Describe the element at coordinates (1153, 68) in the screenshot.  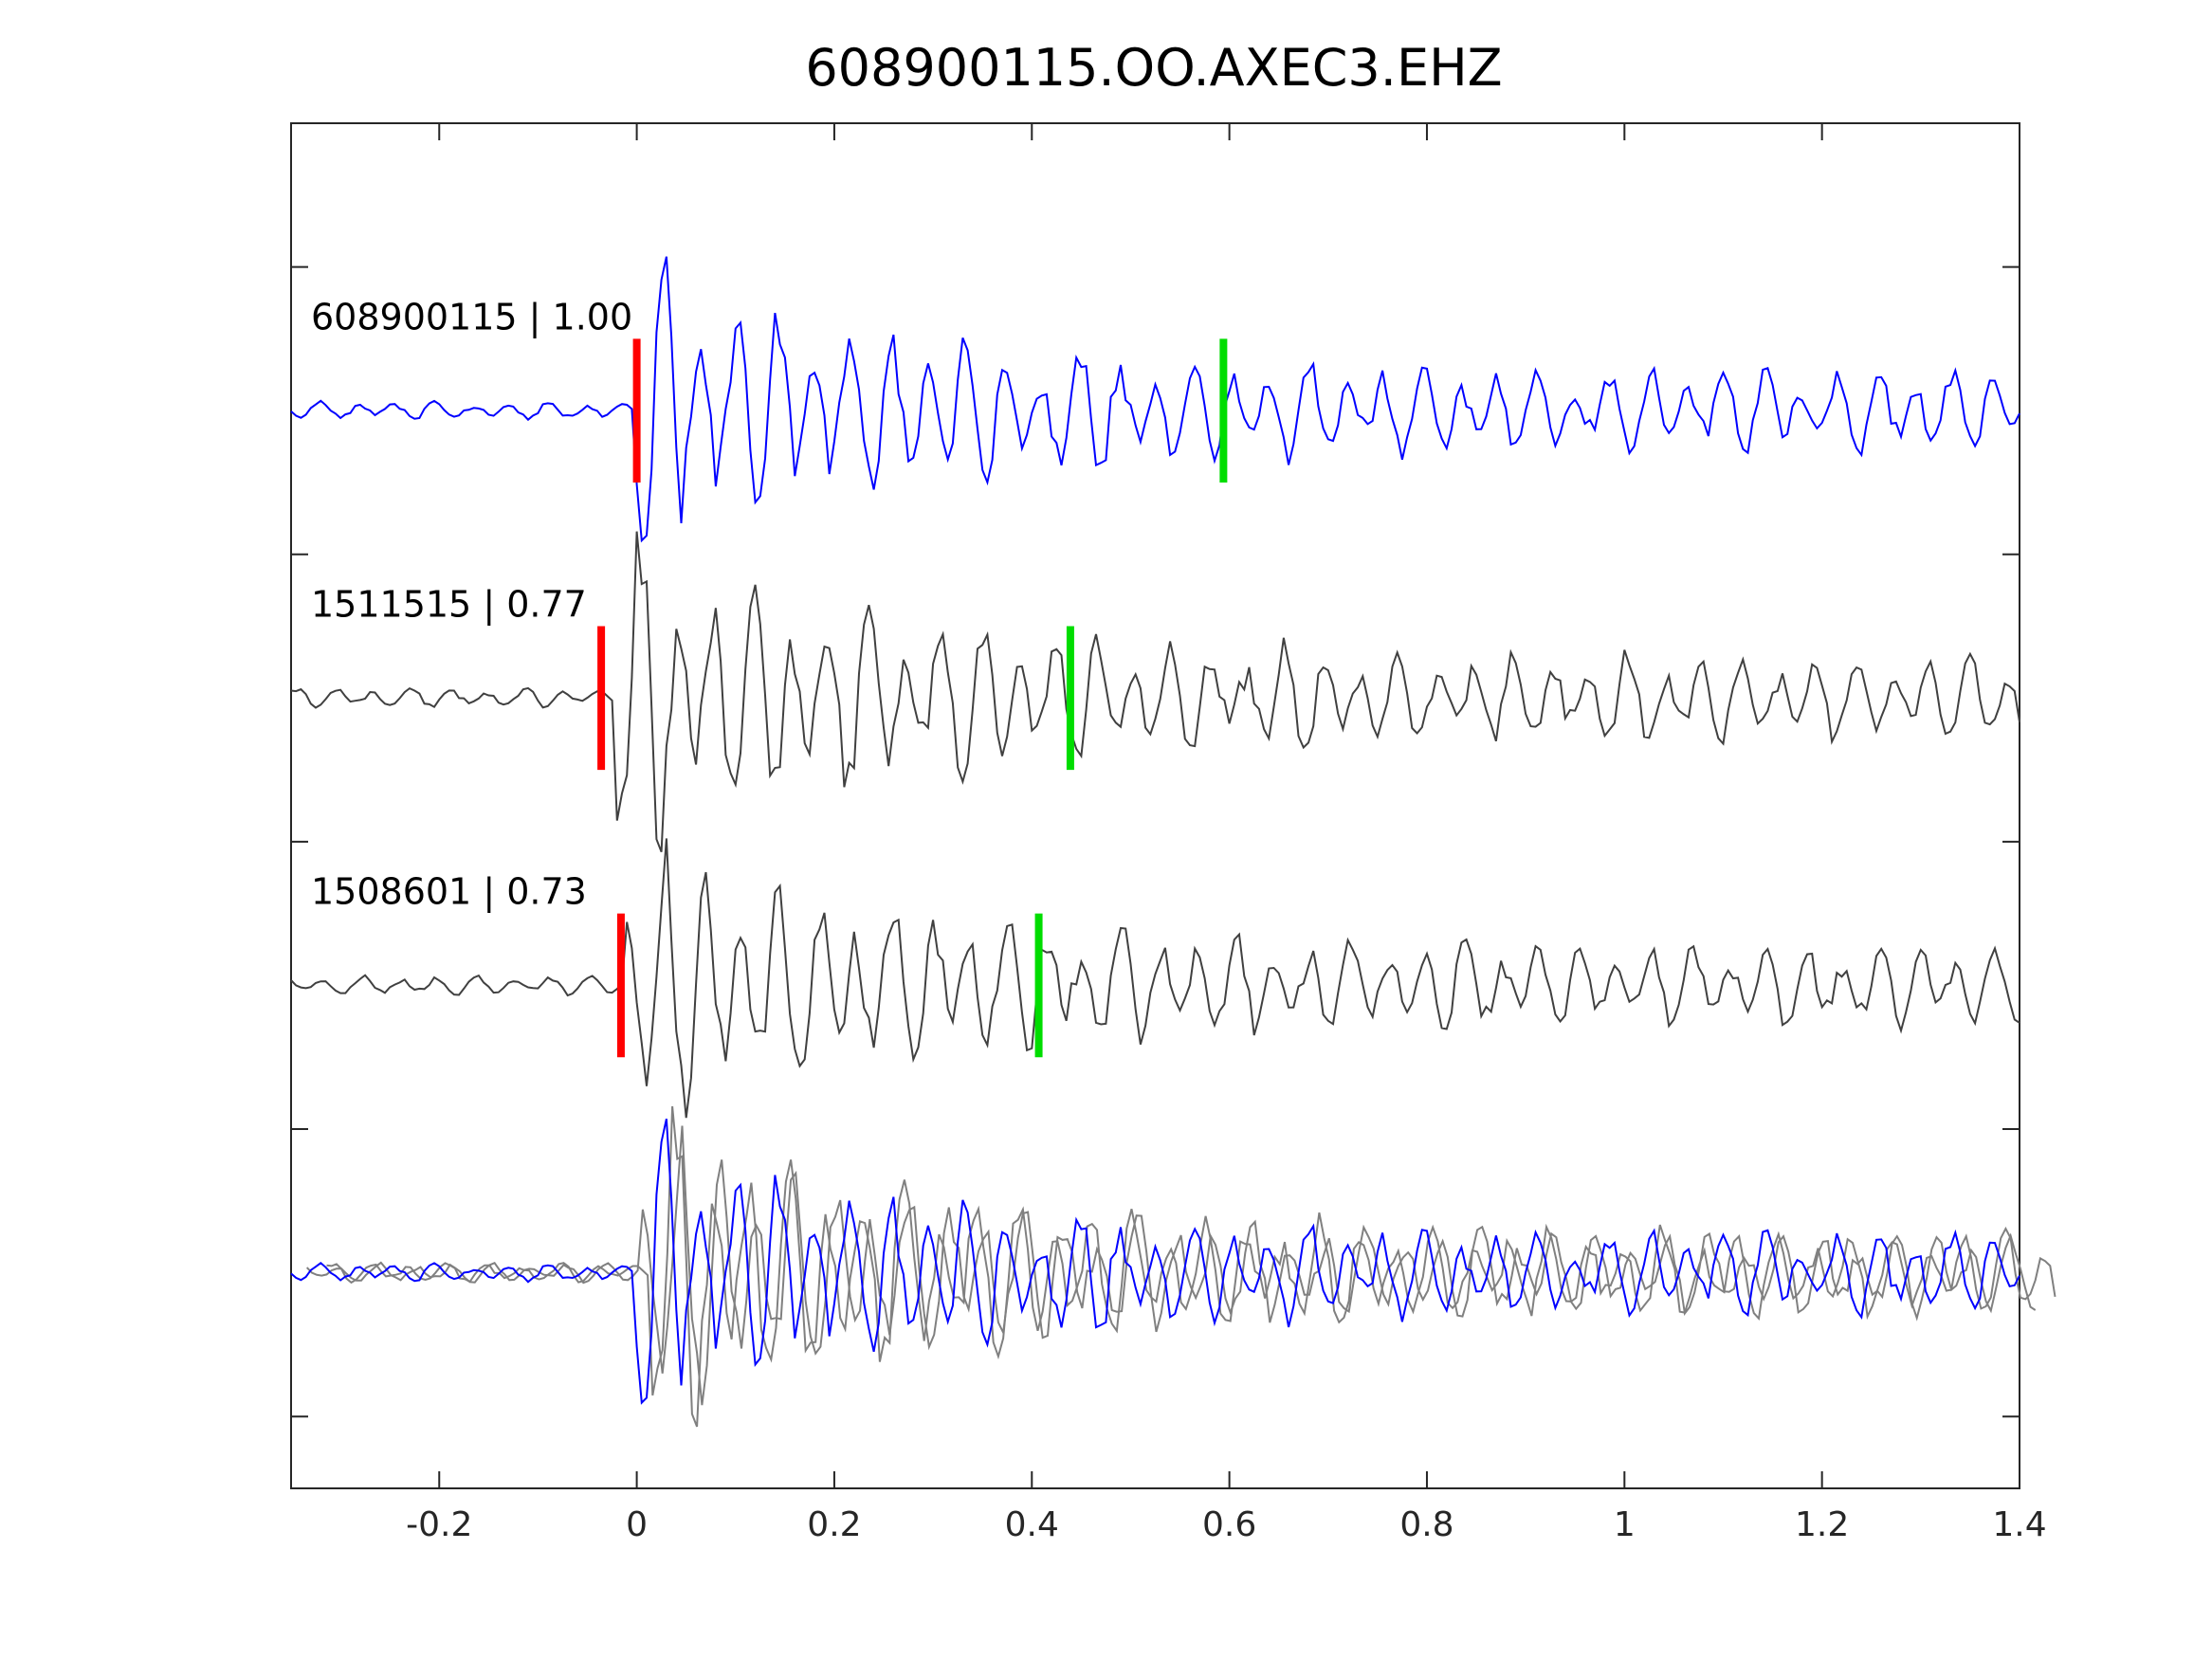
I see `chart-title: 608900115.OO.AXEC3.EHZ` at that location.